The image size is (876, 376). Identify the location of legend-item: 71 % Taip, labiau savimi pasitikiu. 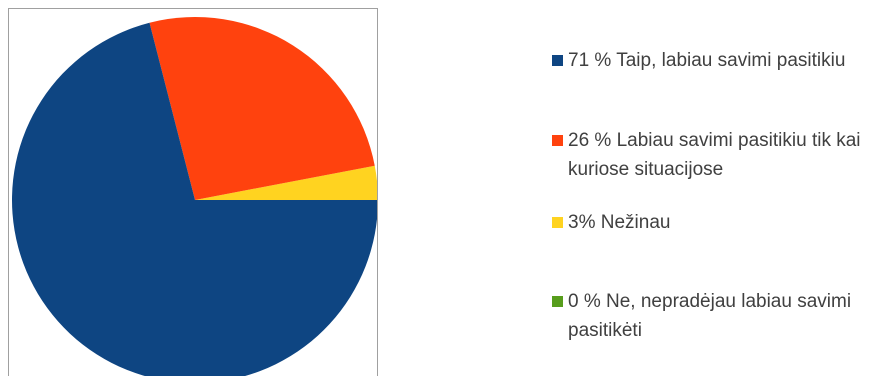
(712, 60).